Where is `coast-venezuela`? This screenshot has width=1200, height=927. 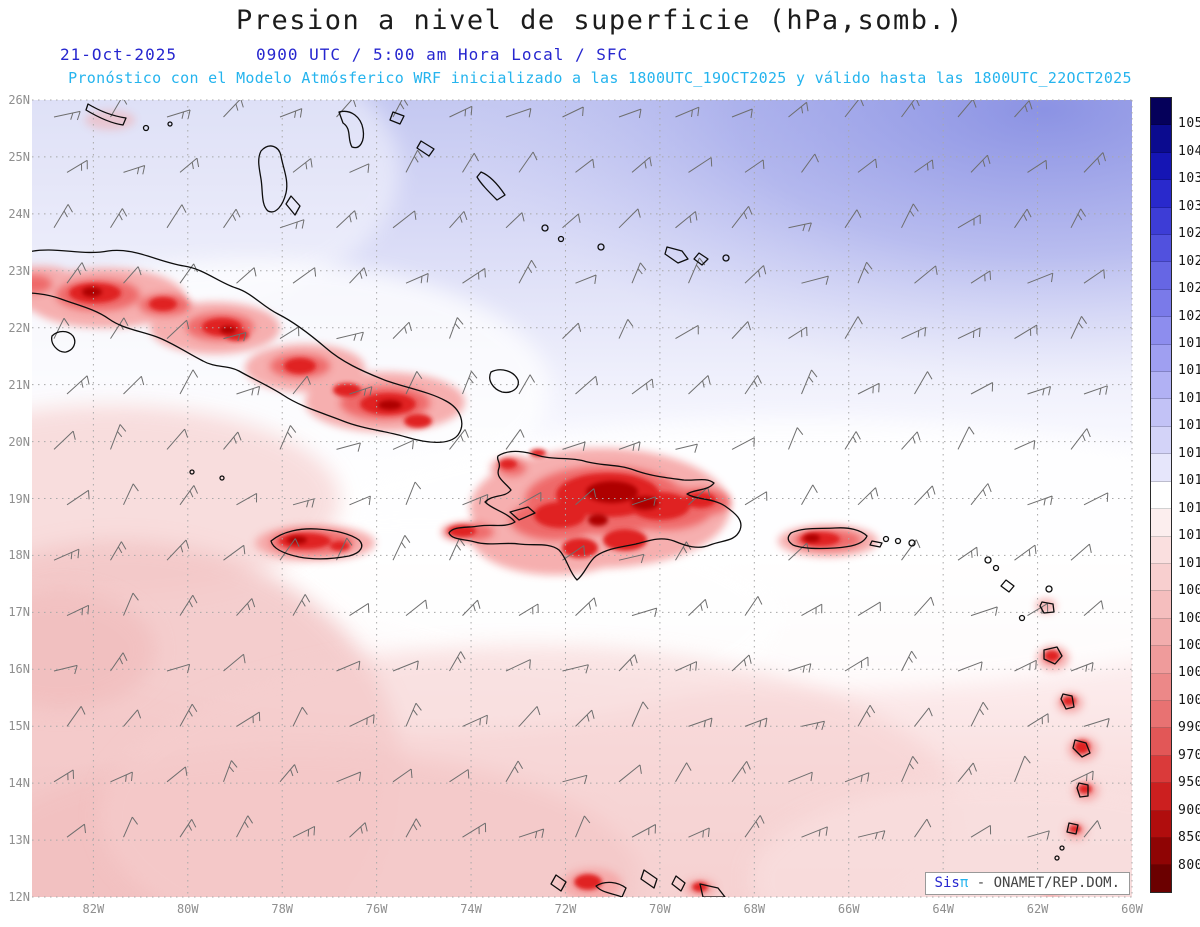 coast-venezuela is located at coordinates (611, 889).